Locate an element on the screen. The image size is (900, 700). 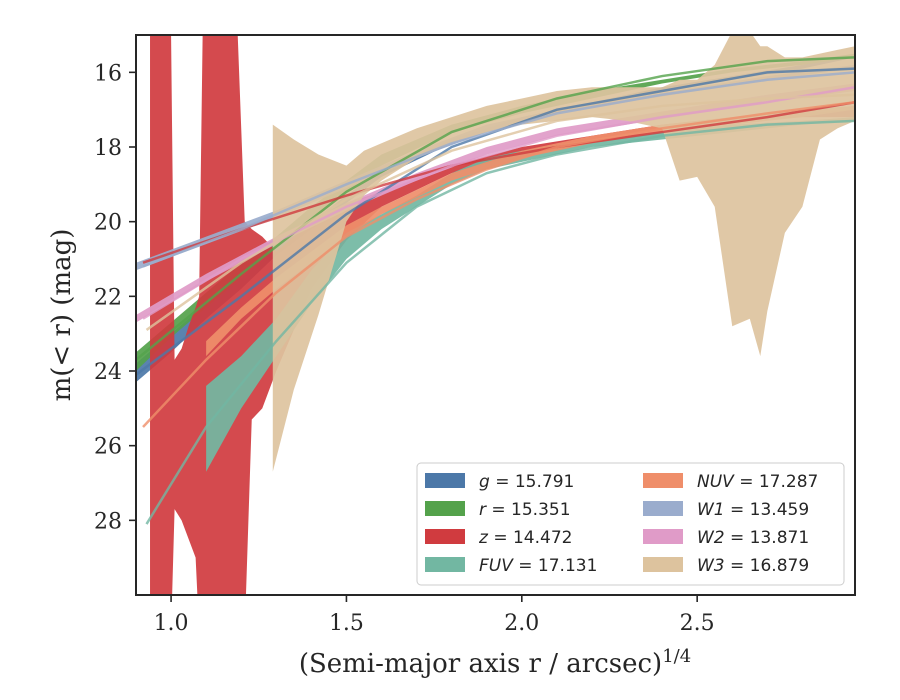
x-tick-label: 2.5 is located at coordinates (697, 623).